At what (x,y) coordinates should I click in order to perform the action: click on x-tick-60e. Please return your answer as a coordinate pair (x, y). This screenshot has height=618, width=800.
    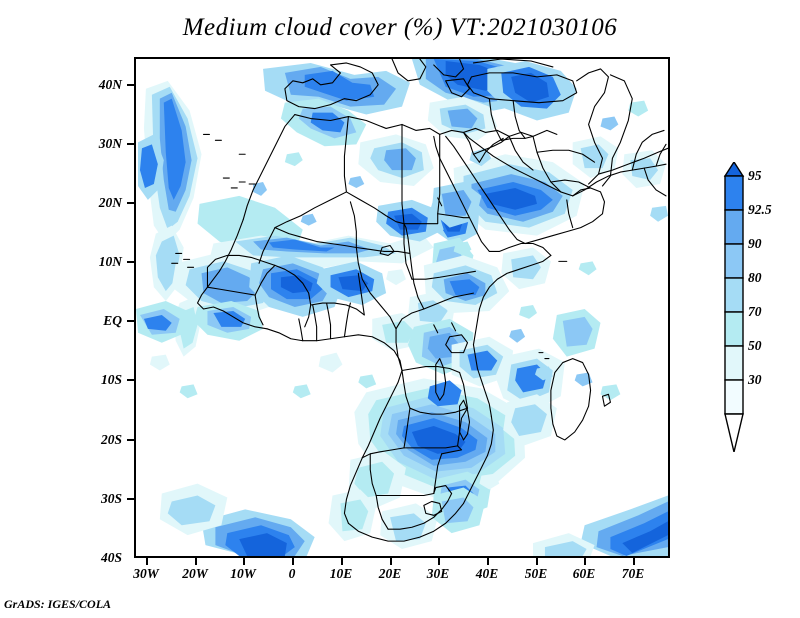
    Looking at the image, I should click on (585, 561).